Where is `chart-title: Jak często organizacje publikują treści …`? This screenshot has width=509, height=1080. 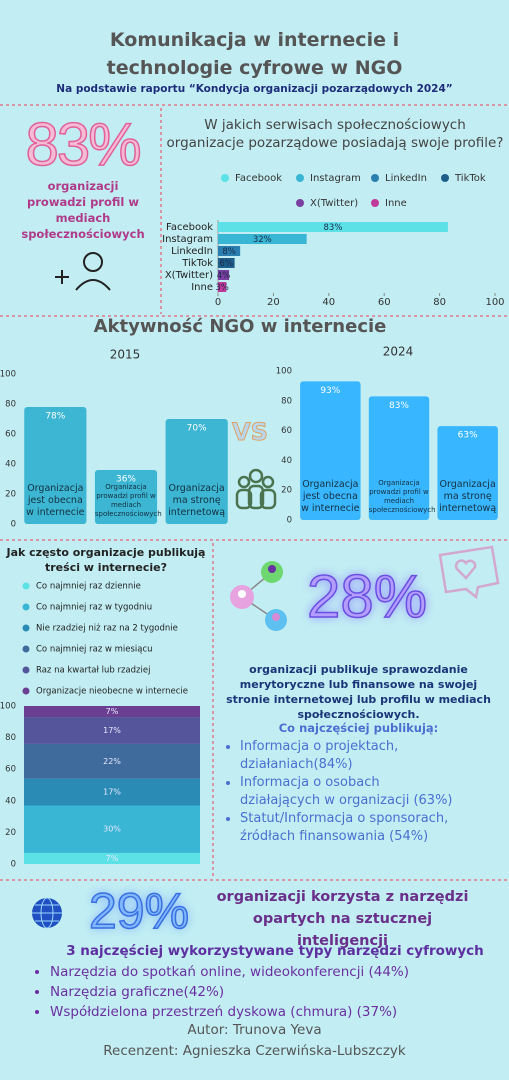
chart-title: Jak często organizacje publikują treści … is located at coordinates (106, 560).